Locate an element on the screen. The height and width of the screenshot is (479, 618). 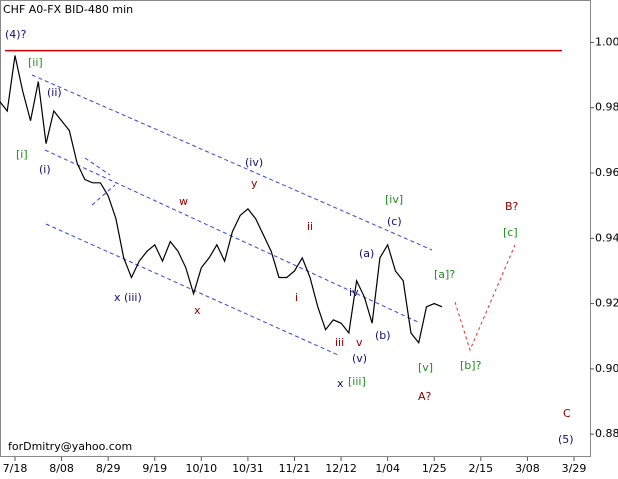
wave-label: v is located at coordinates (359, 342).